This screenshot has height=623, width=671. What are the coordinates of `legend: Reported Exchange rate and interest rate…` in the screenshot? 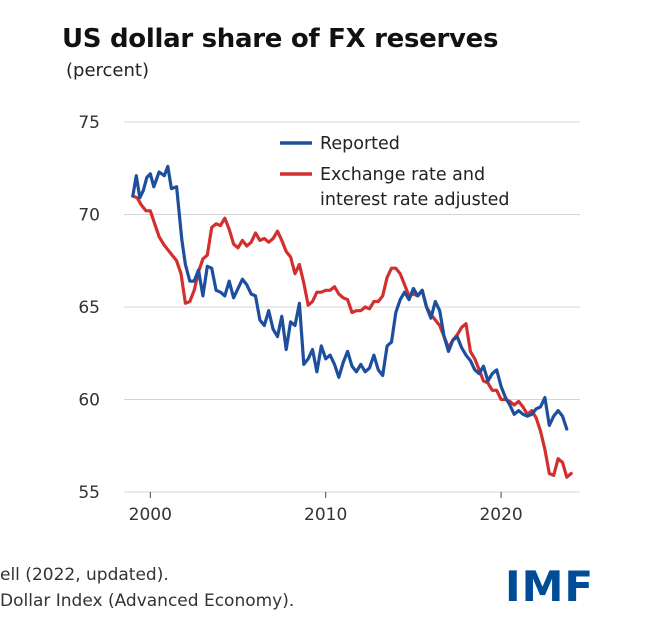 It's located at (394, 172).